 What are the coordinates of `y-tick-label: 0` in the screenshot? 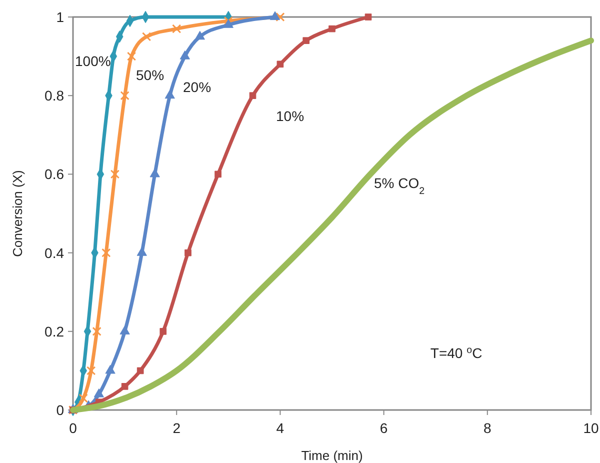 It's located at (60, 410).